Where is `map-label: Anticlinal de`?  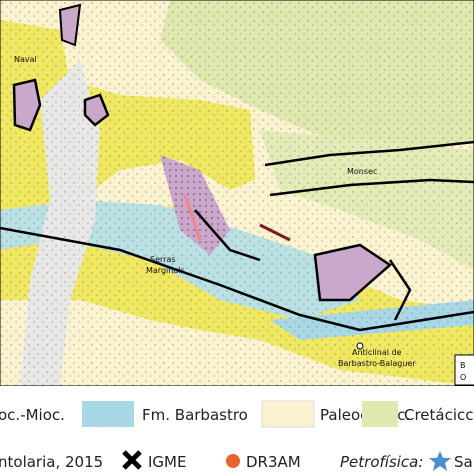 map-label: Anticlinal de is located at coordinates (377, 352).